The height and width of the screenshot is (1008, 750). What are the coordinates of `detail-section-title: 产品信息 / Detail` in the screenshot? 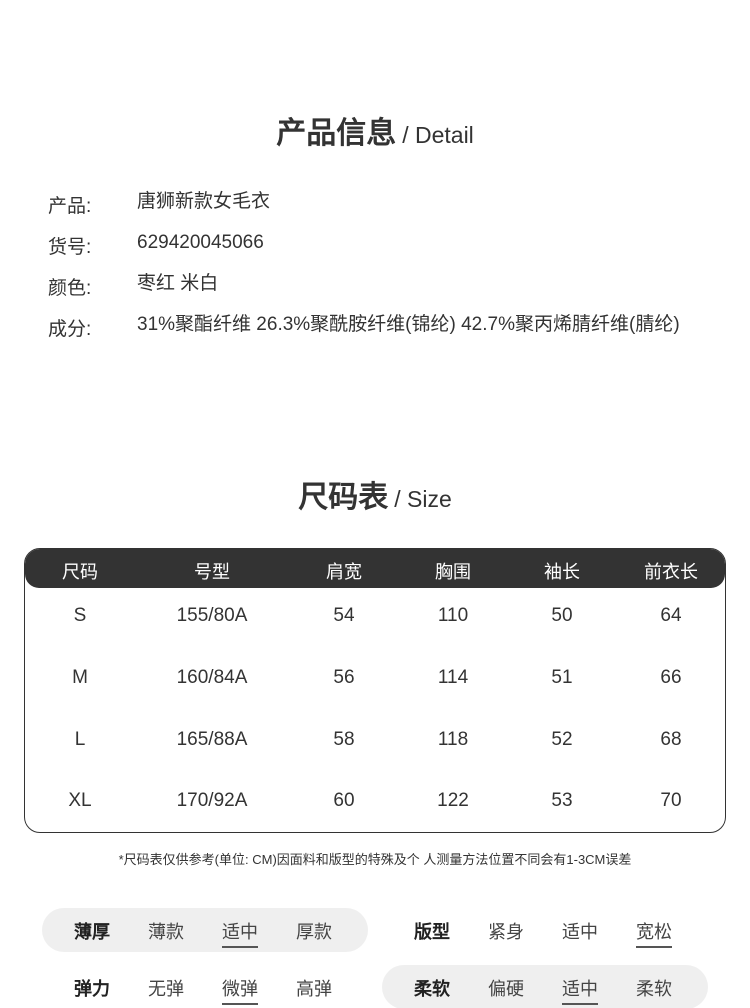 It's located at (375, 130).